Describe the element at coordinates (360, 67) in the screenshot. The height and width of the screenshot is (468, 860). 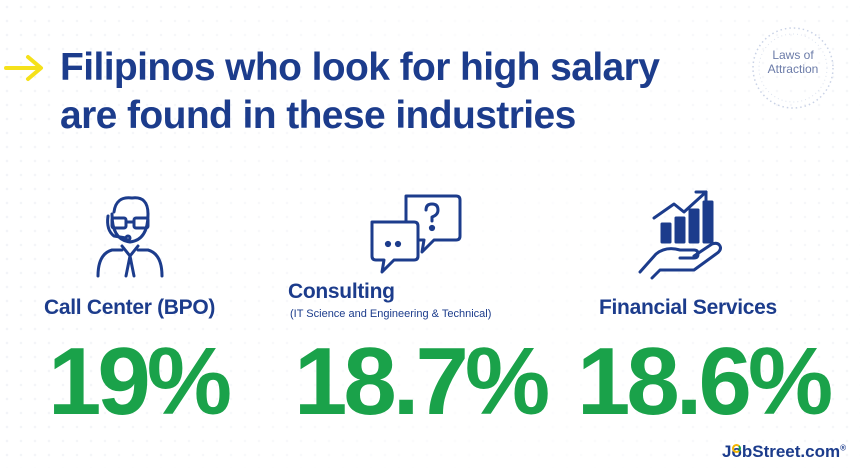
I see `headline-line-1: Filipinos who look for high salary` at that location.